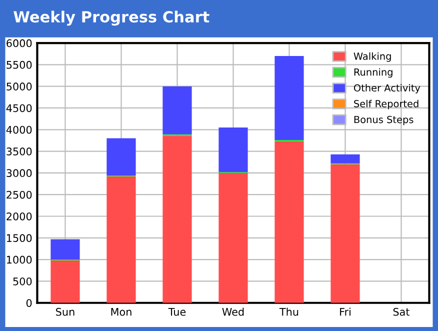 The width and height of the screenshot is (438, 331). I want to click on chart-title: Weekly Progress Chart, so click(112, 18).